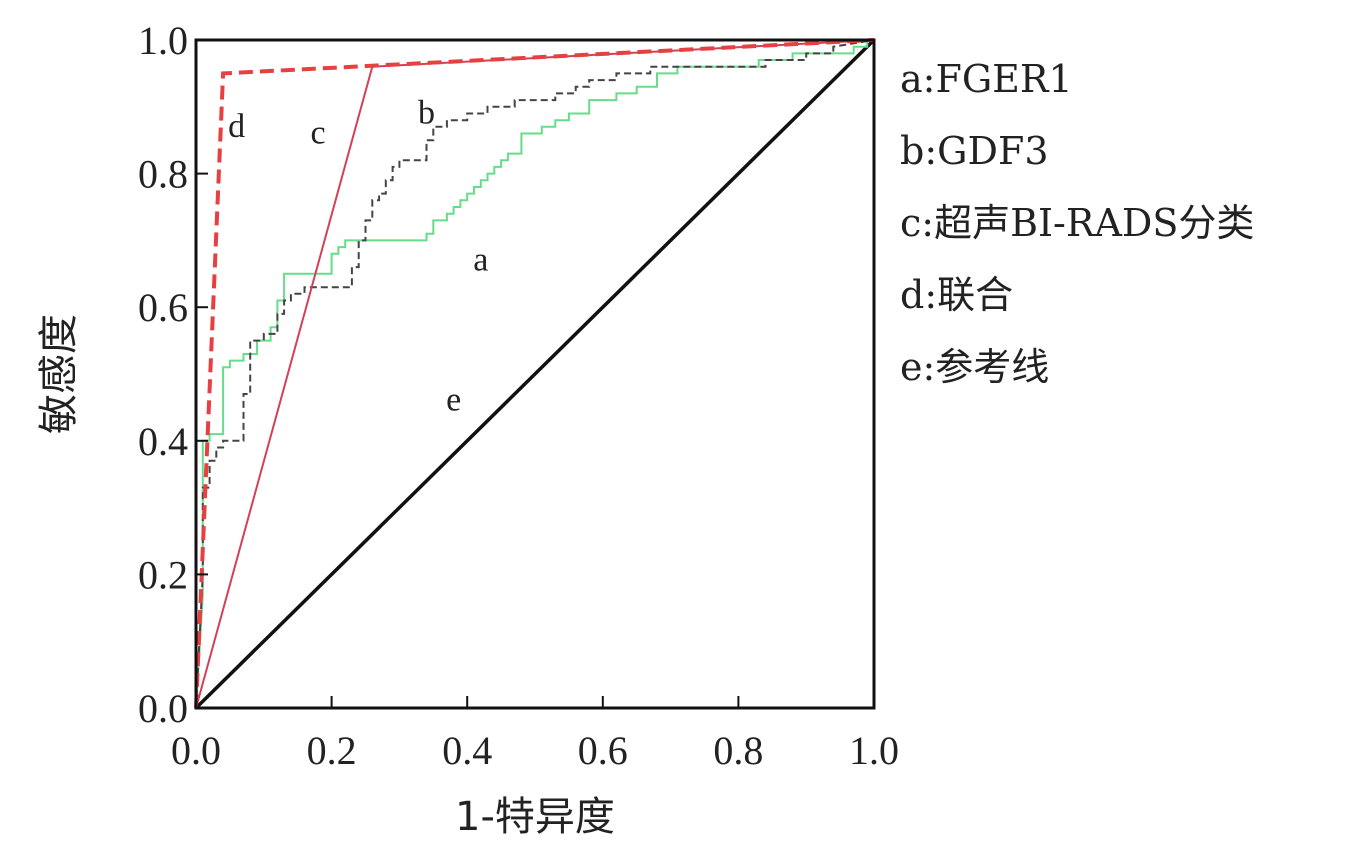 The image size is (1361, 853). I want to click on legend: a:FGER1 b:GDF3 c:超声BI-RADS分类 d:联合 e:参考线, so click(1077, 223).